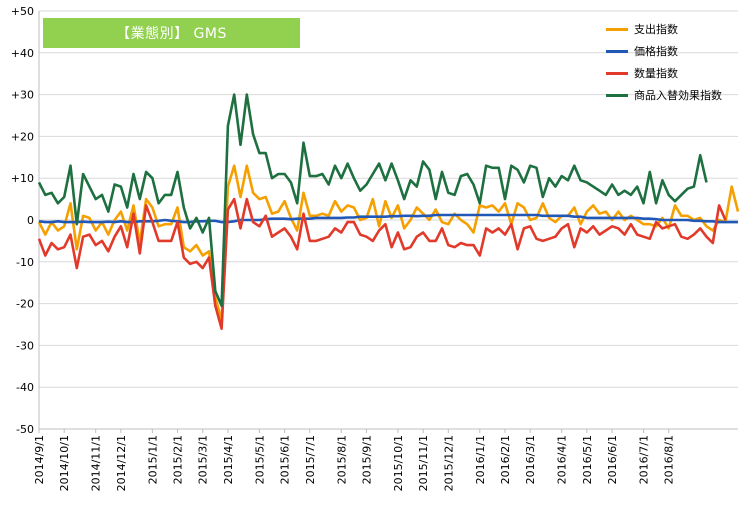 This screenshot has height=509, width=744. What do you see at coordinates (388, 218) in the screenshot?
I see `series-line-price` at bounding box center [388, 218].